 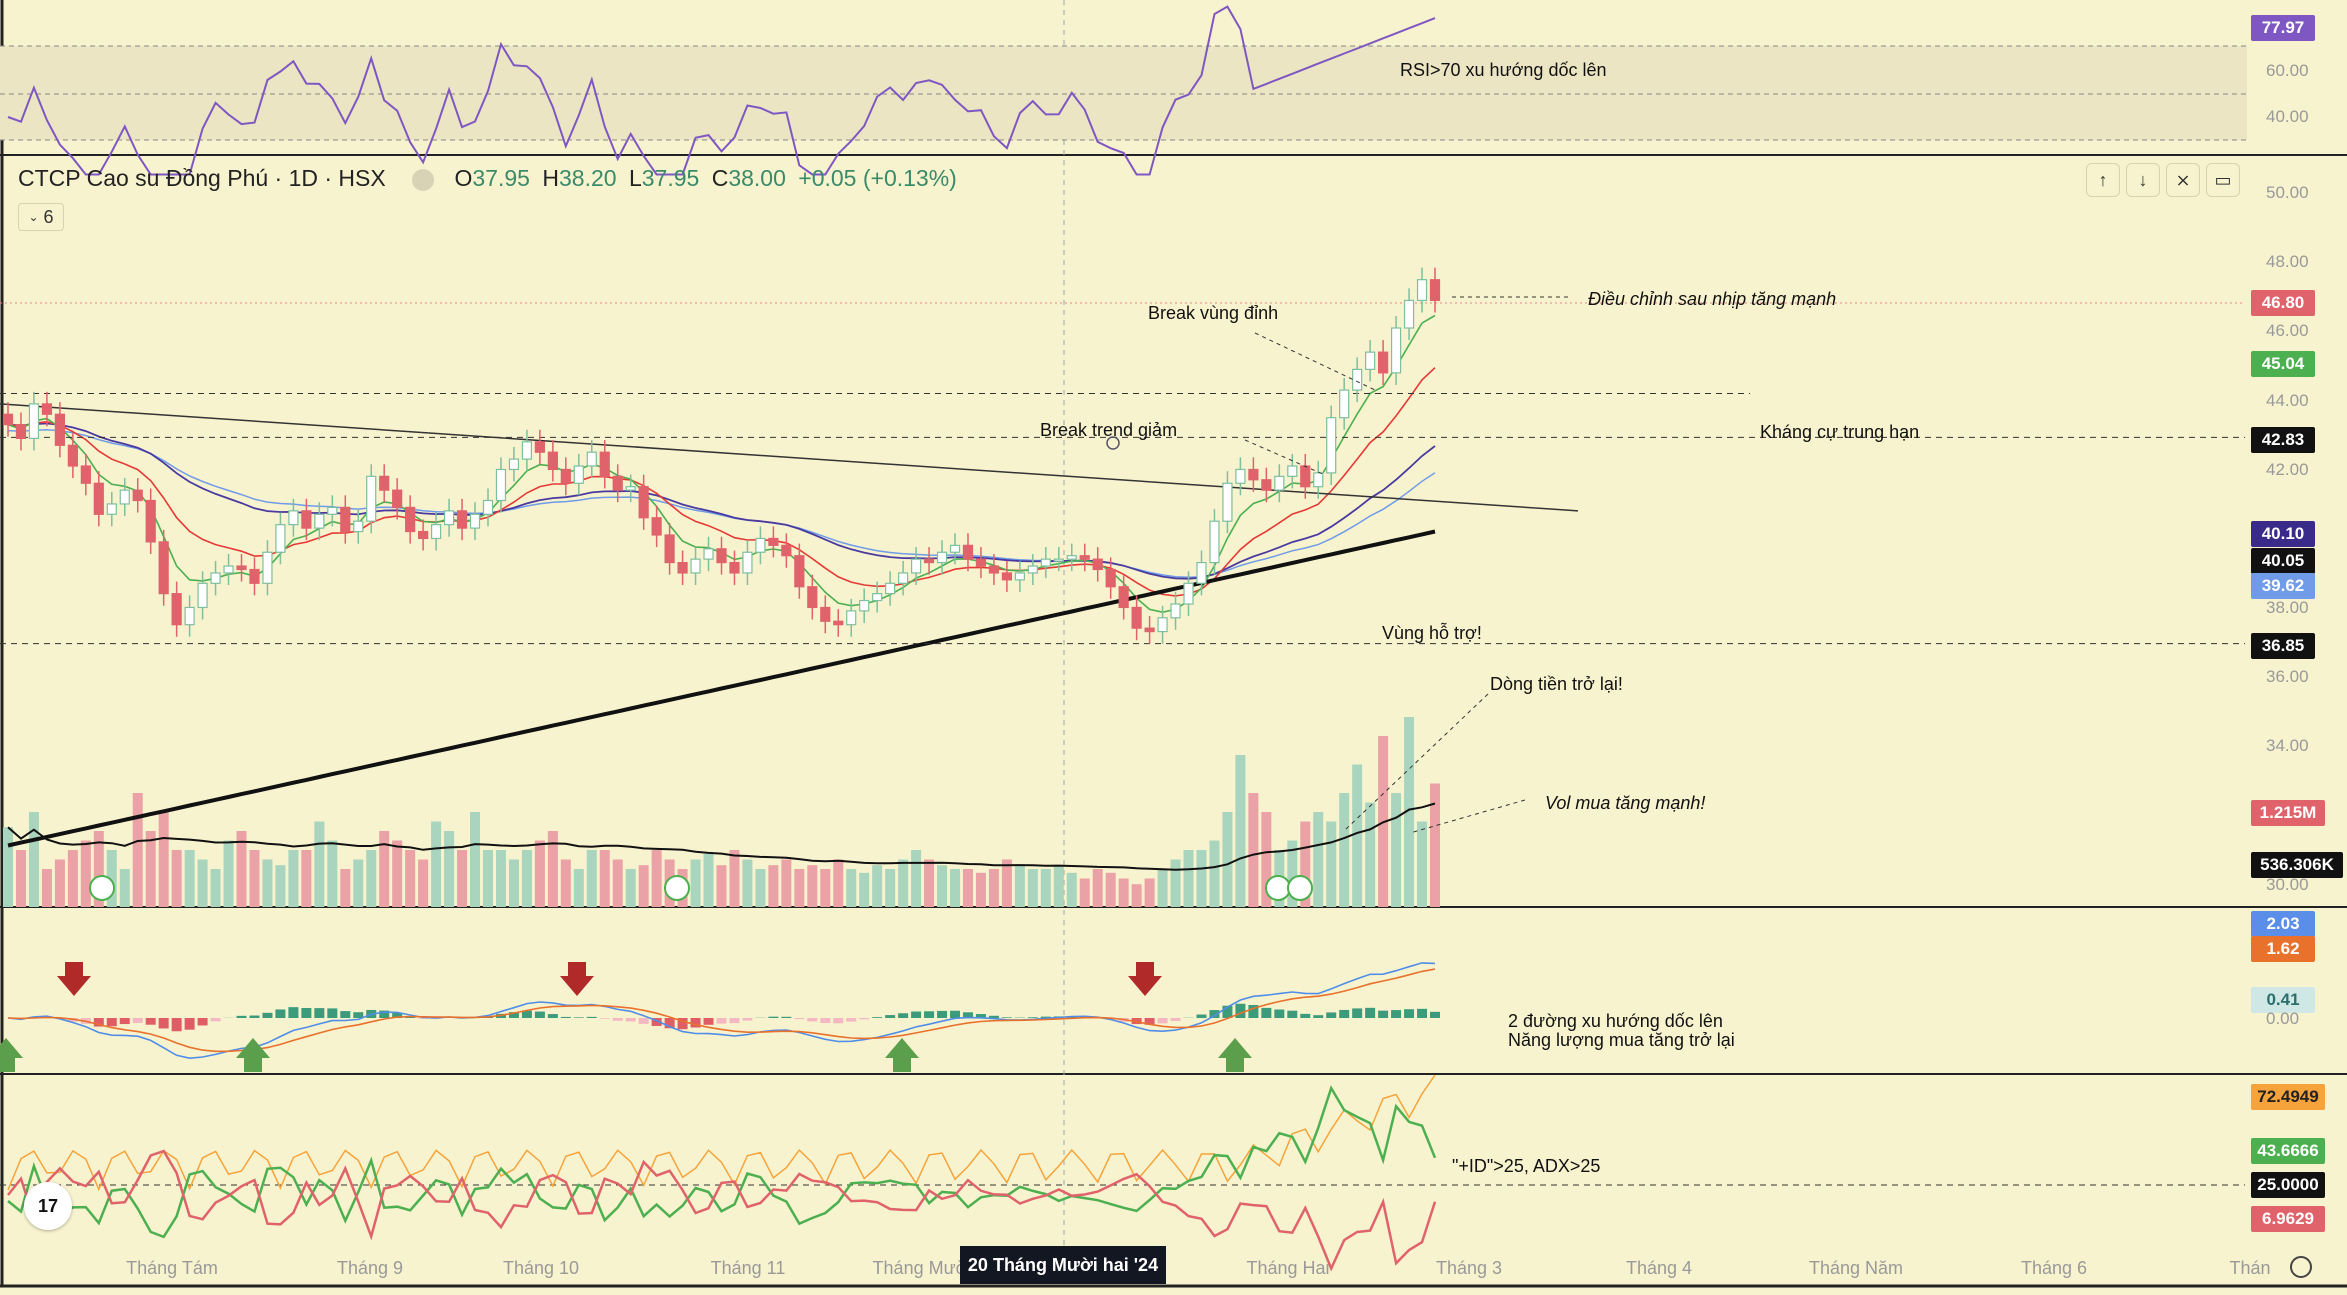 What do you see at coordinates (2287, 884) in the screenshot?
I see `price-tick: 30.00` at bounding box center [2287, 884].